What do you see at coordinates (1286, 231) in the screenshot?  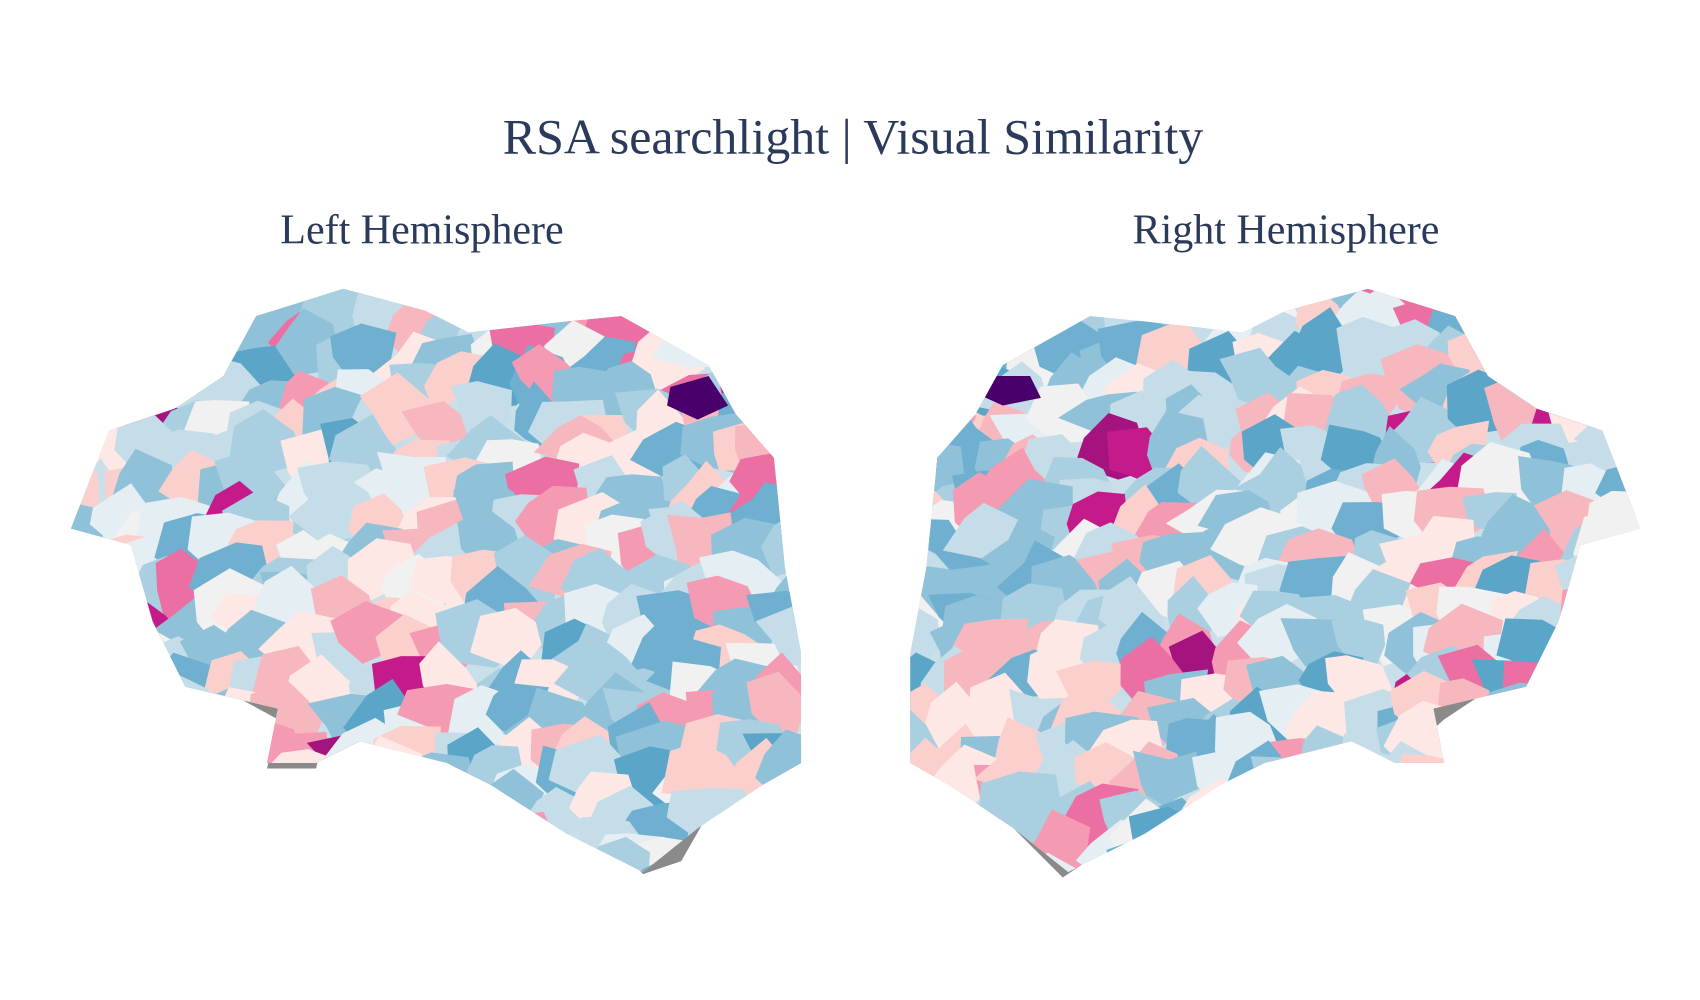 I see `panel-label: Right Hemisphere` at bounding box center [1286, 231].